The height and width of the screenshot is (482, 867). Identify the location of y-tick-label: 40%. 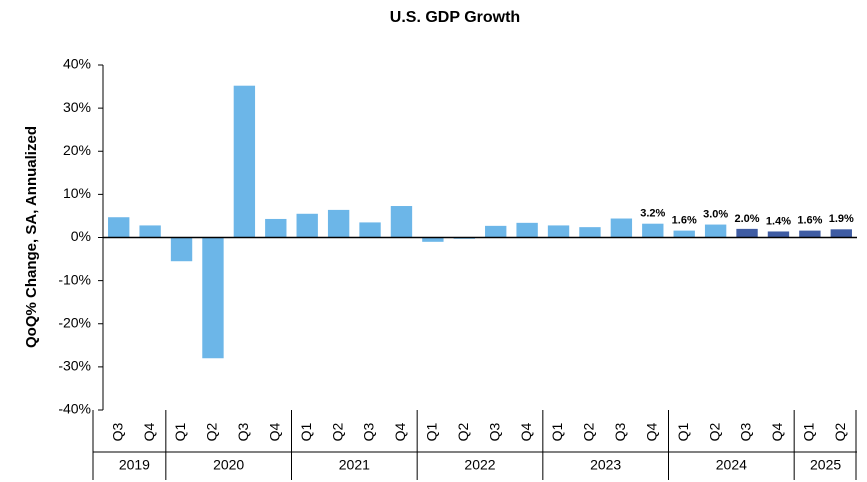
(77, 64).